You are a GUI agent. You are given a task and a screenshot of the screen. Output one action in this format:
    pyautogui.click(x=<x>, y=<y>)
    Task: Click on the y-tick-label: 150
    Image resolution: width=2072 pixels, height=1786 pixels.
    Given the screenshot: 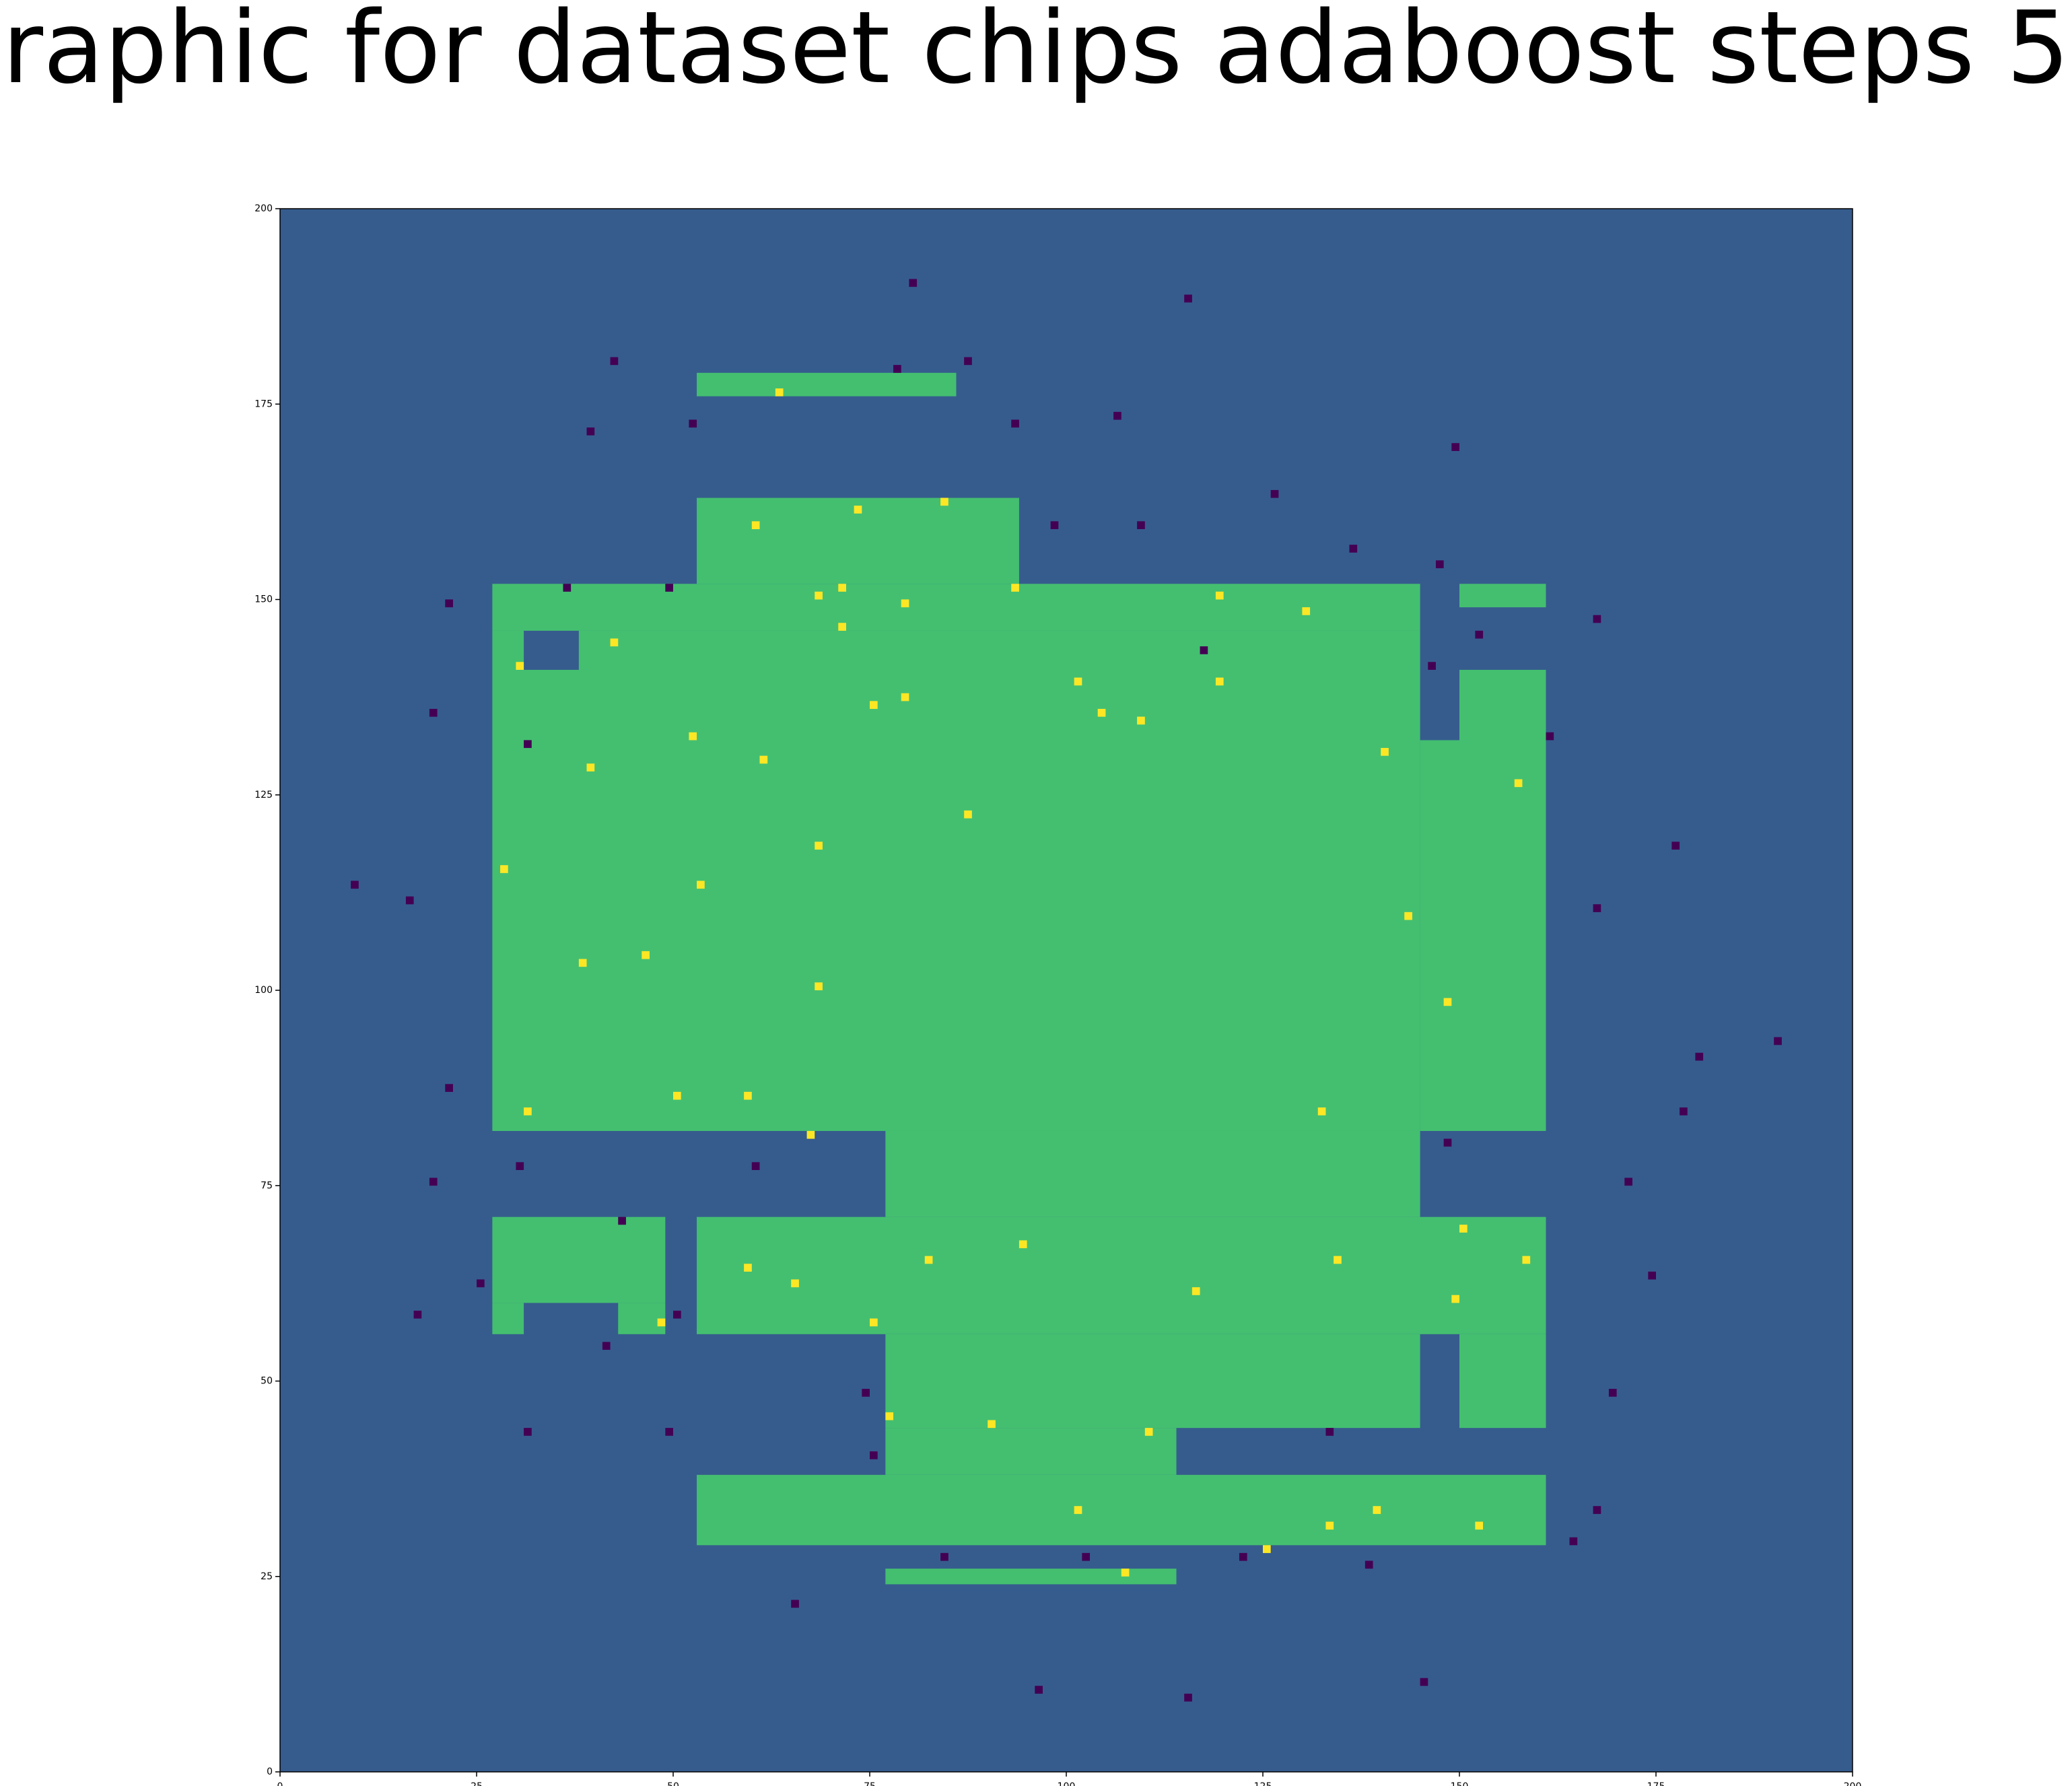 What is the action you would take?
    pyautogui.click(x=263, y=599)
    